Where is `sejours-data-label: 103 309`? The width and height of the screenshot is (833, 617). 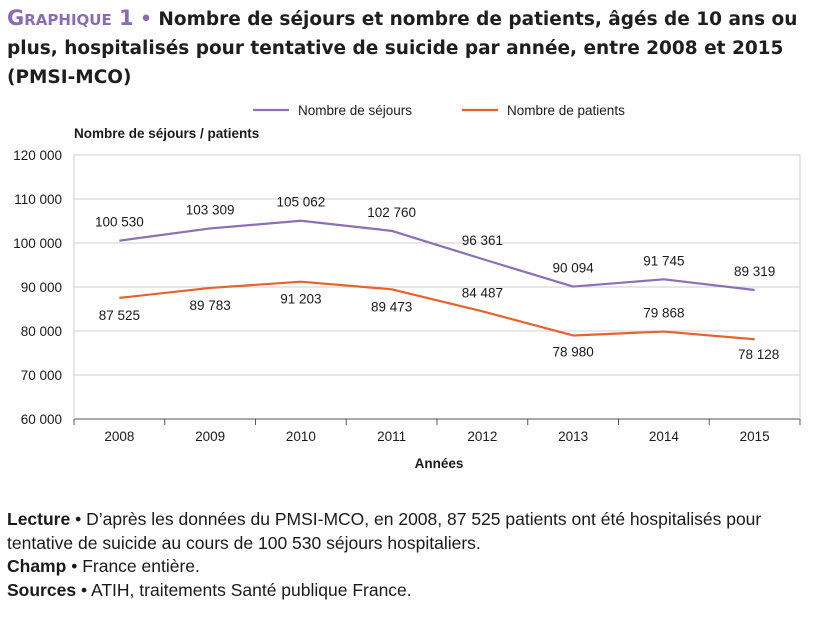
sejours-data-label: 103 309 is located at coordinates (210, 209).